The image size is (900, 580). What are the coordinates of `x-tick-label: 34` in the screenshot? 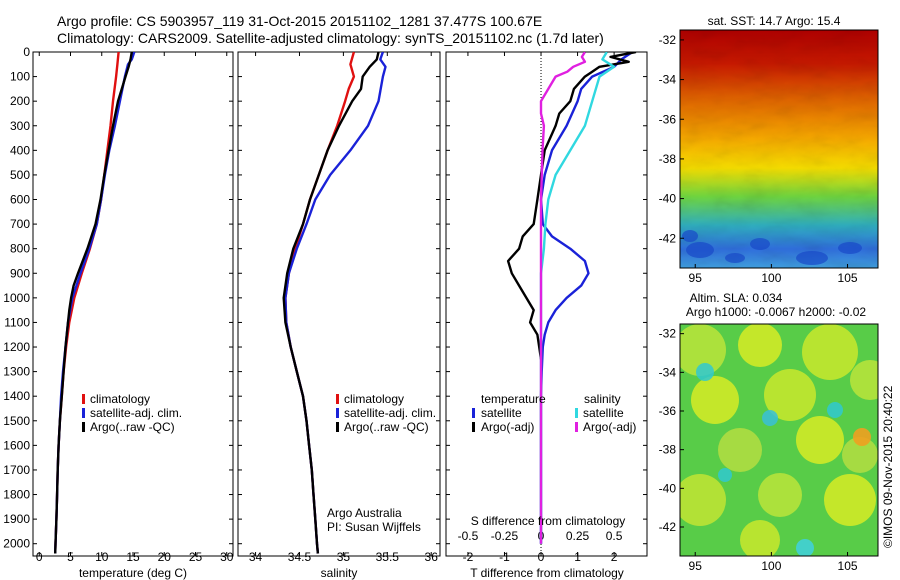 It's located at (256, 557).